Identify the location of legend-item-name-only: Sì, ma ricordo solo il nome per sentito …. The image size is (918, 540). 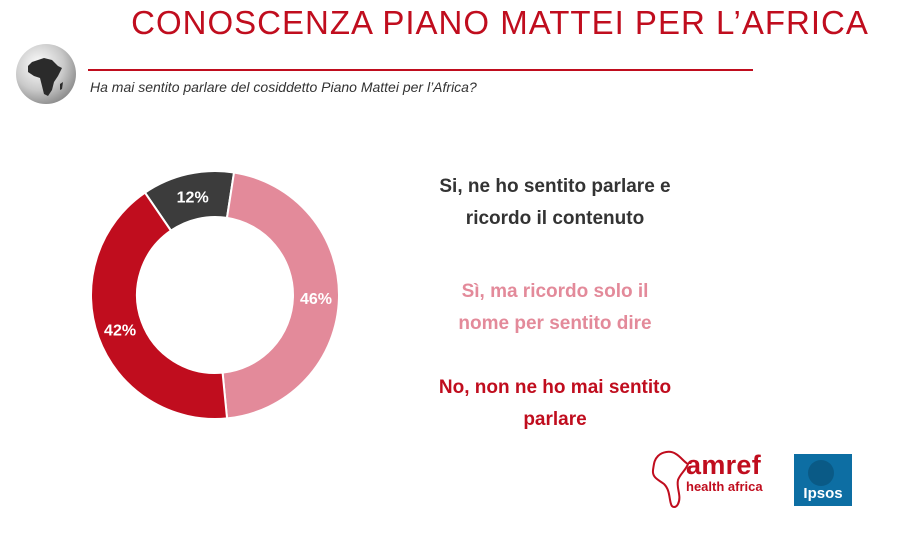
(555, 308).